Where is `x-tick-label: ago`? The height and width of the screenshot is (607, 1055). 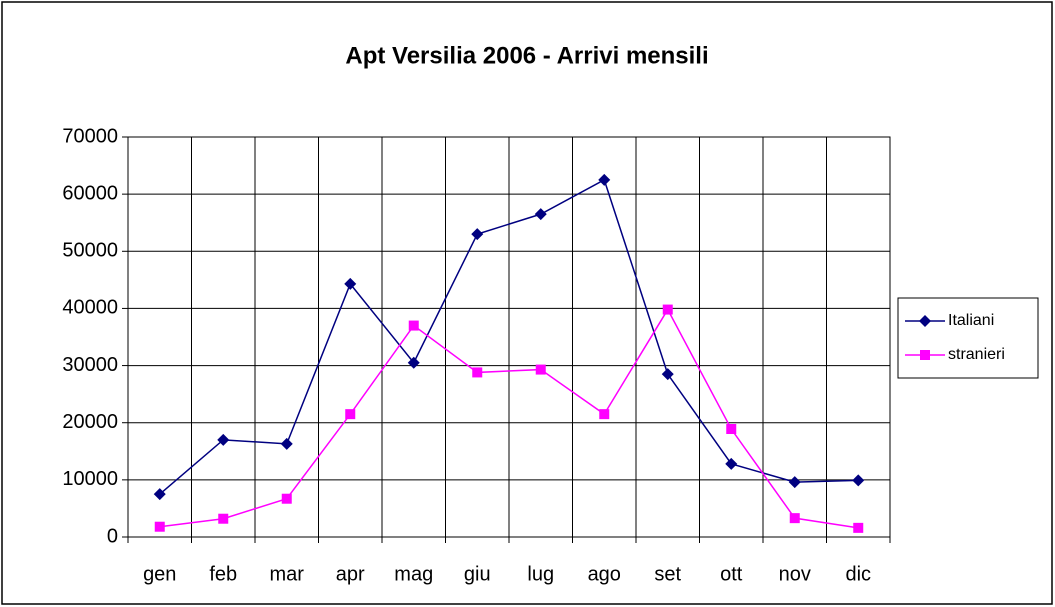 x-tick-label: ago is located at coordinates (604, 574).